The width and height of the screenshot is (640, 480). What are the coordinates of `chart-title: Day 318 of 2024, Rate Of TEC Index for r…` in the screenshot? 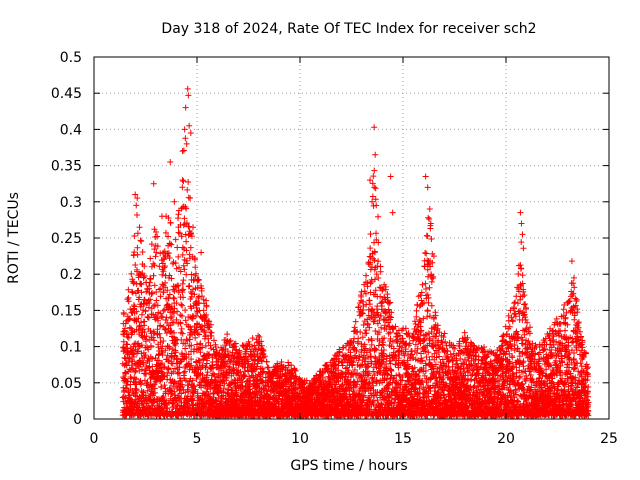 It's located at (348, 29).